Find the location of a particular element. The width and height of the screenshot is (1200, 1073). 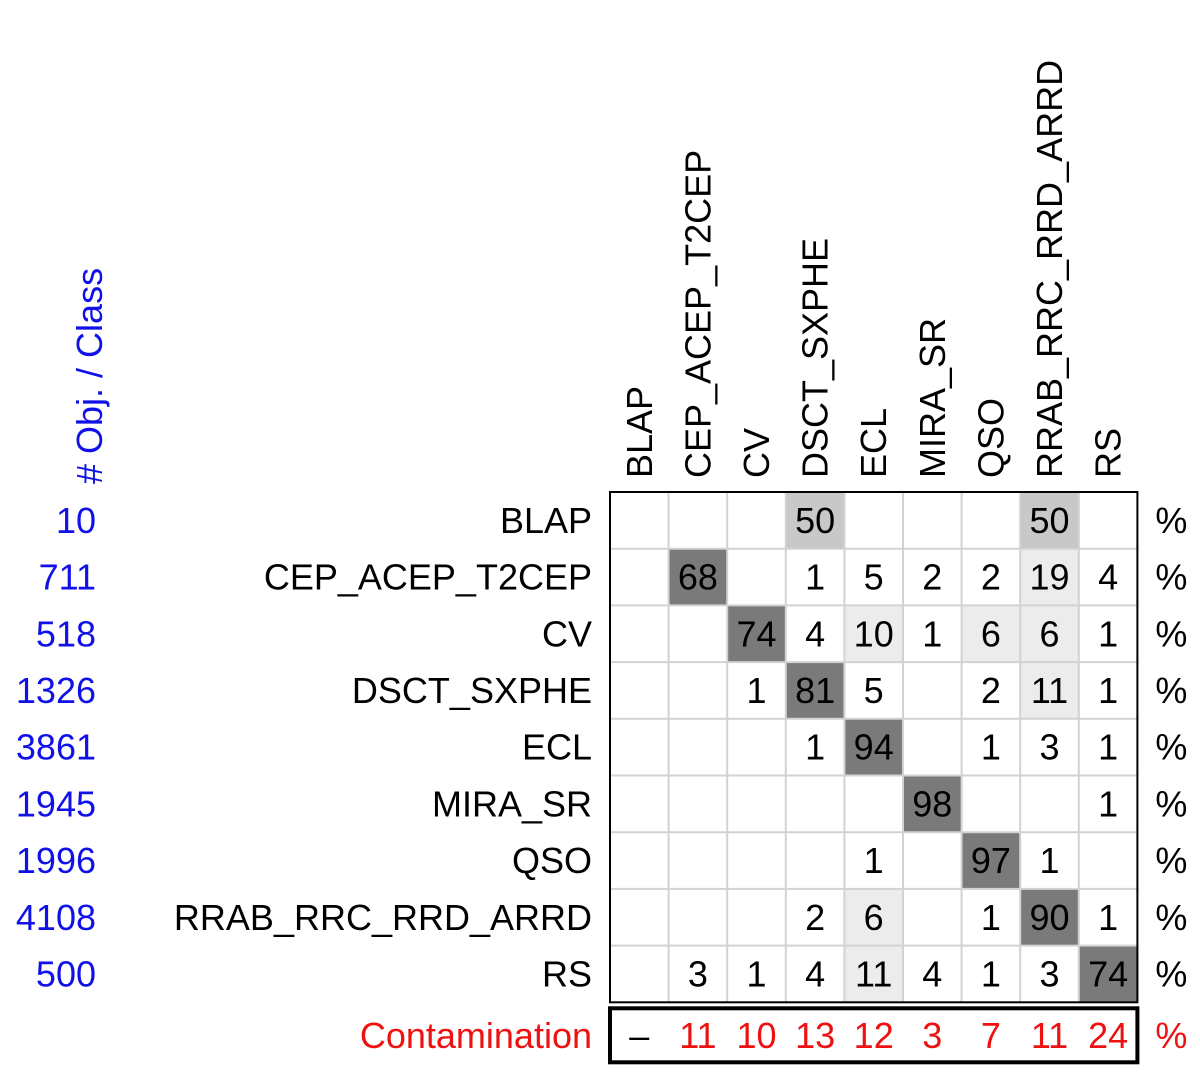

row-label: ECL is located at coordinates (557, 747).